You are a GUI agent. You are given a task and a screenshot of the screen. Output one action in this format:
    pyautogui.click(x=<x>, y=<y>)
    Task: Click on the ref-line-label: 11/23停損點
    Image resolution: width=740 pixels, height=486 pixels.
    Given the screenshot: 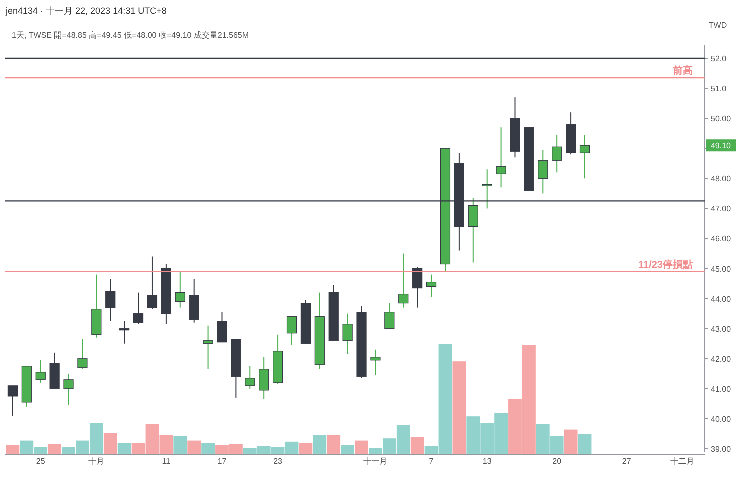 What is the action you would take?
    pyautogui.click(x=665, y=264)
    